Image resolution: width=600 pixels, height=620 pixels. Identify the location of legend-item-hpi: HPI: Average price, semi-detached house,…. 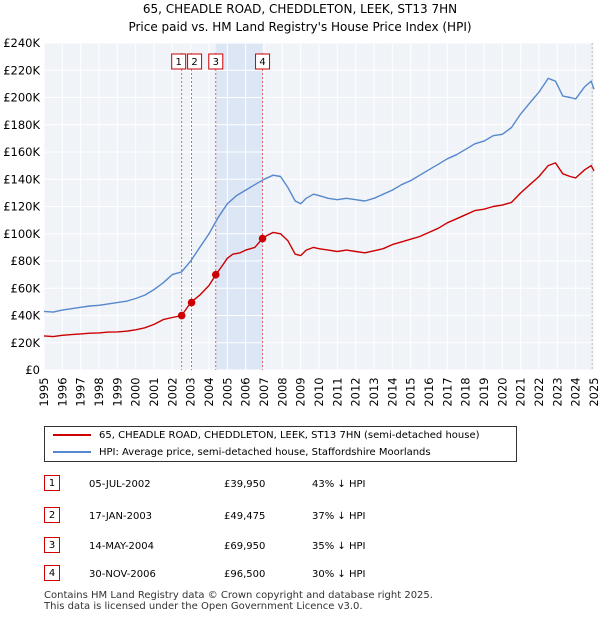
(242, 453).